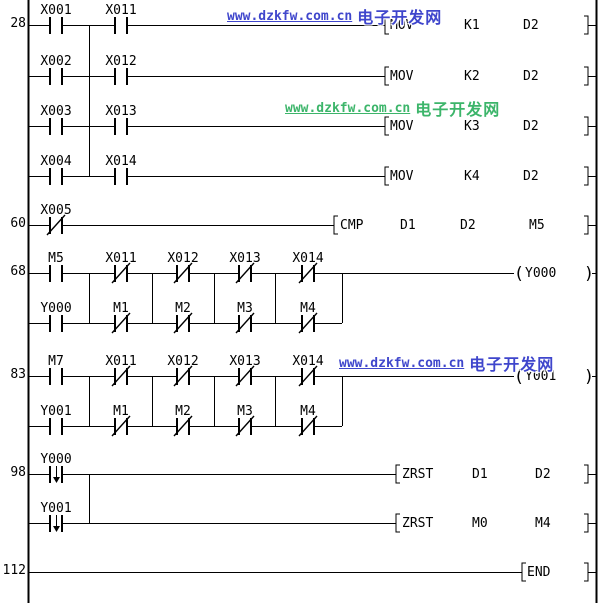 The image size is (604, 607). Describe the element at coordinates (519, 274) in the screenshot. I see `coil-open-paren: (` at that location.